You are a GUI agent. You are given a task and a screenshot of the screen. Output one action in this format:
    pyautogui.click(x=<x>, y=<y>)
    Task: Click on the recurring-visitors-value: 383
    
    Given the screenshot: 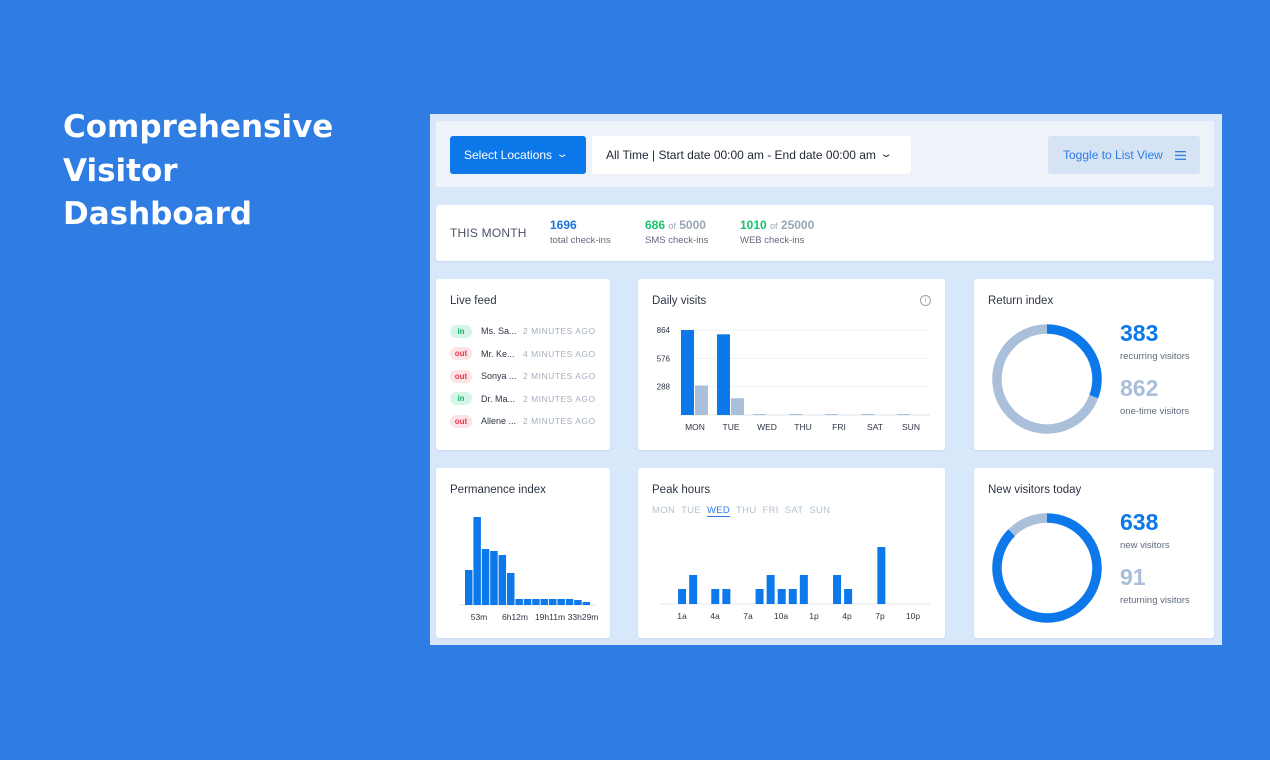 What is the action you would take?
    pyautogui.click(x=1139, y=333)
    